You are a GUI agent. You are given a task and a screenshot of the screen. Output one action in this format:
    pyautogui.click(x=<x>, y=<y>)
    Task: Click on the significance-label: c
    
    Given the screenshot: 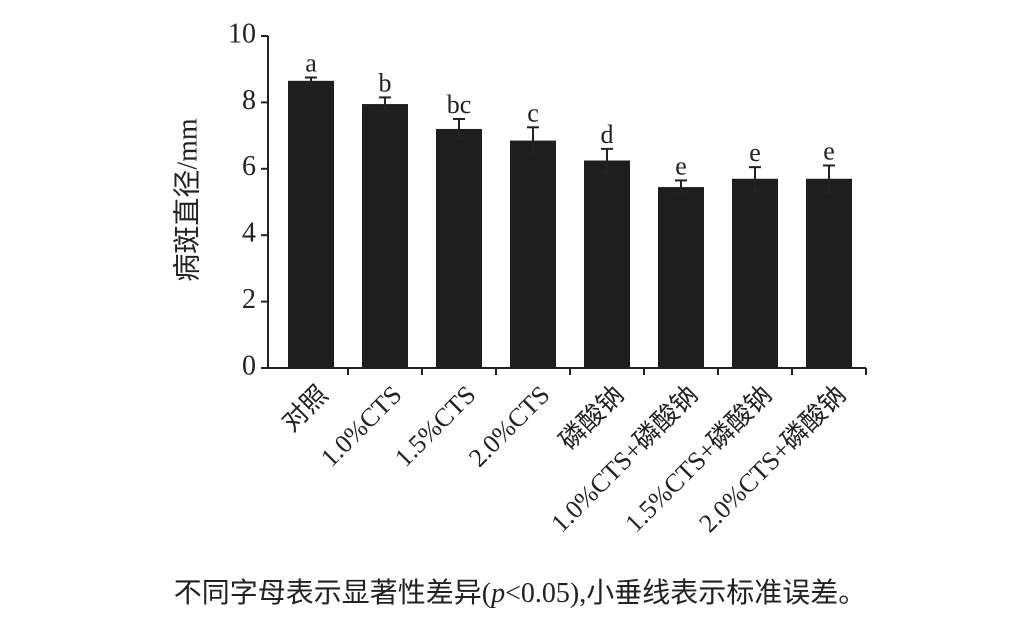 What is the action you would take?
    pyautogui.click(x=533, y=112)
    